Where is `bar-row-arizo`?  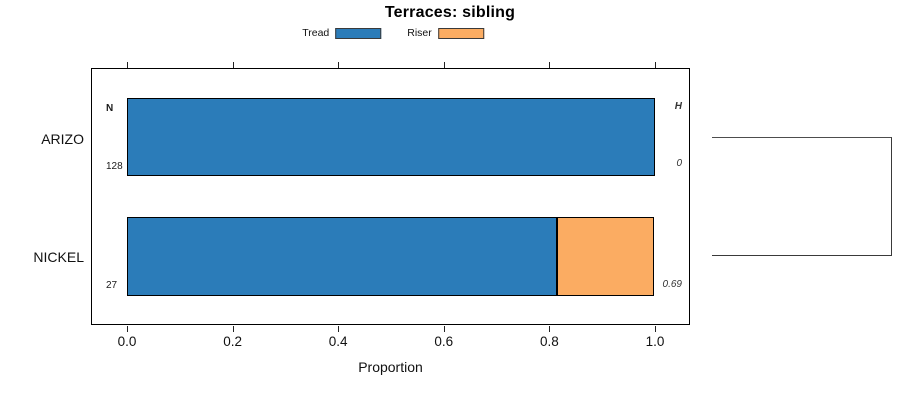
bar-row-arizo is located at coordinates (390, 136).